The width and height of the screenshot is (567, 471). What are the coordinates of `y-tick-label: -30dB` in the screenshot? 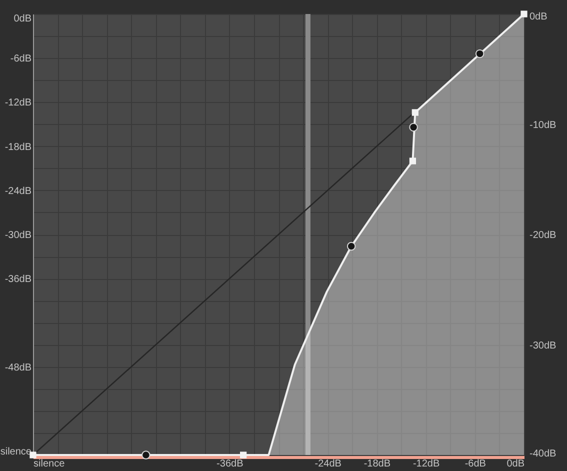 It's located at (18, 235).